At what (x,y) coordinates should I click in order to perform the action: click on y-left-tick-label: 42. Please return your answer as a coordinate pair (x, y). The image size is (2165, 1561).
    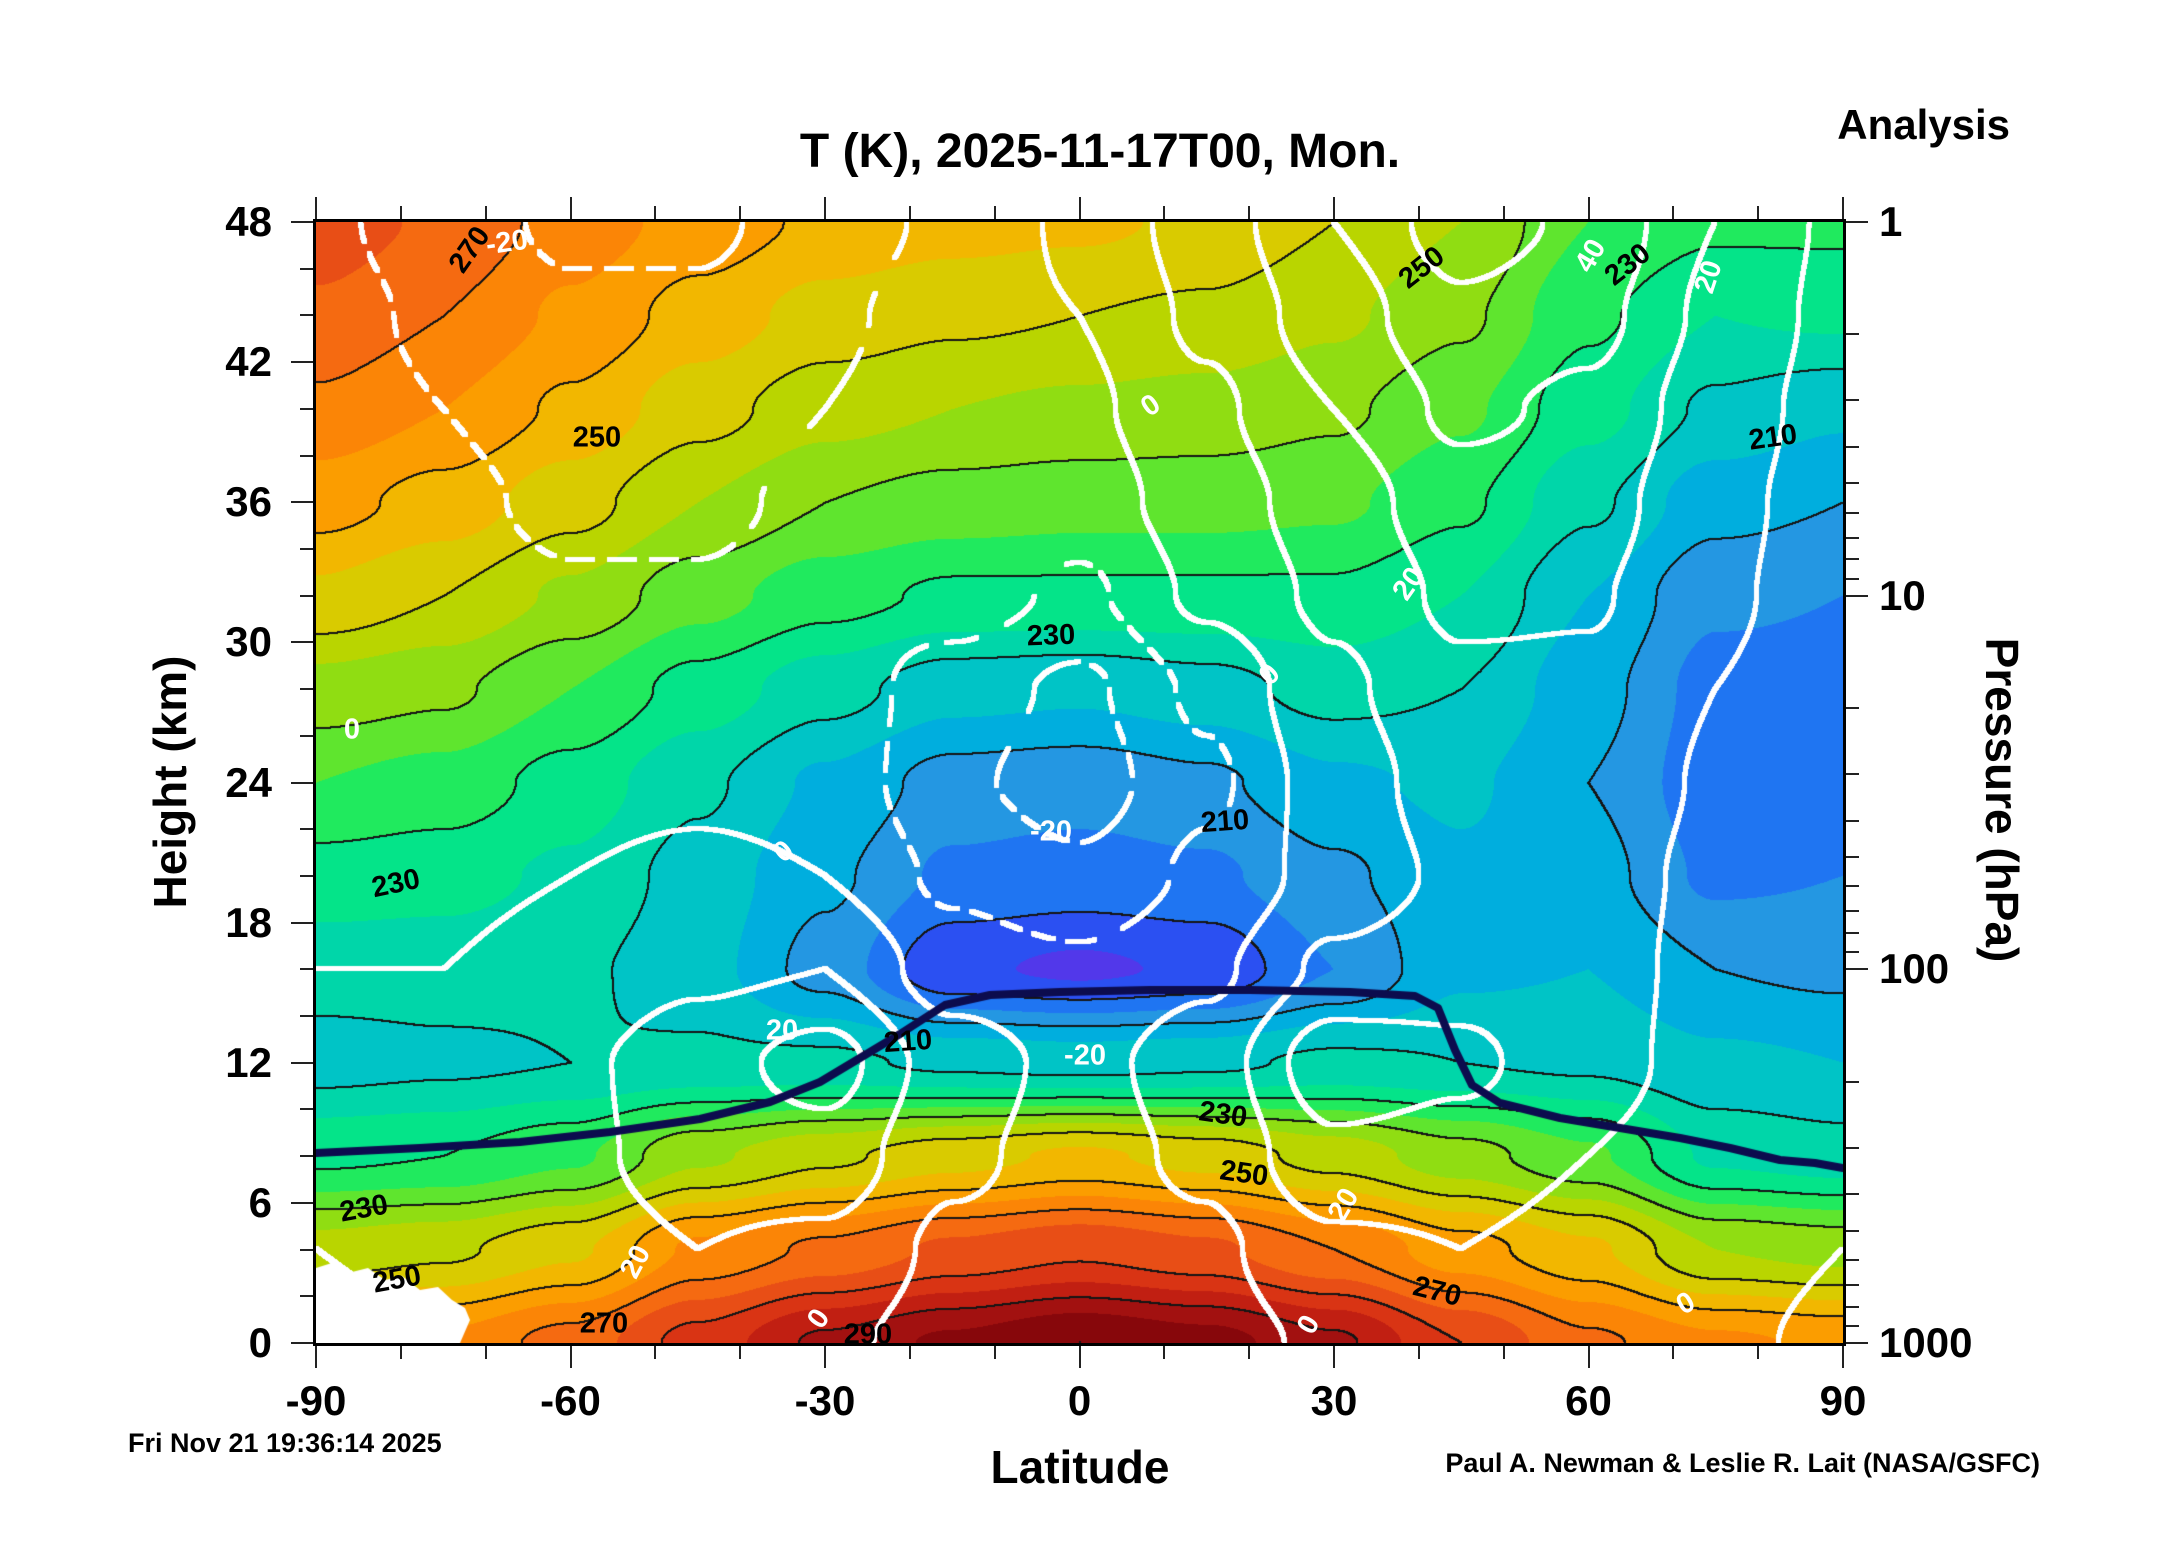
    Looking at the image, I should click on (248, 362).